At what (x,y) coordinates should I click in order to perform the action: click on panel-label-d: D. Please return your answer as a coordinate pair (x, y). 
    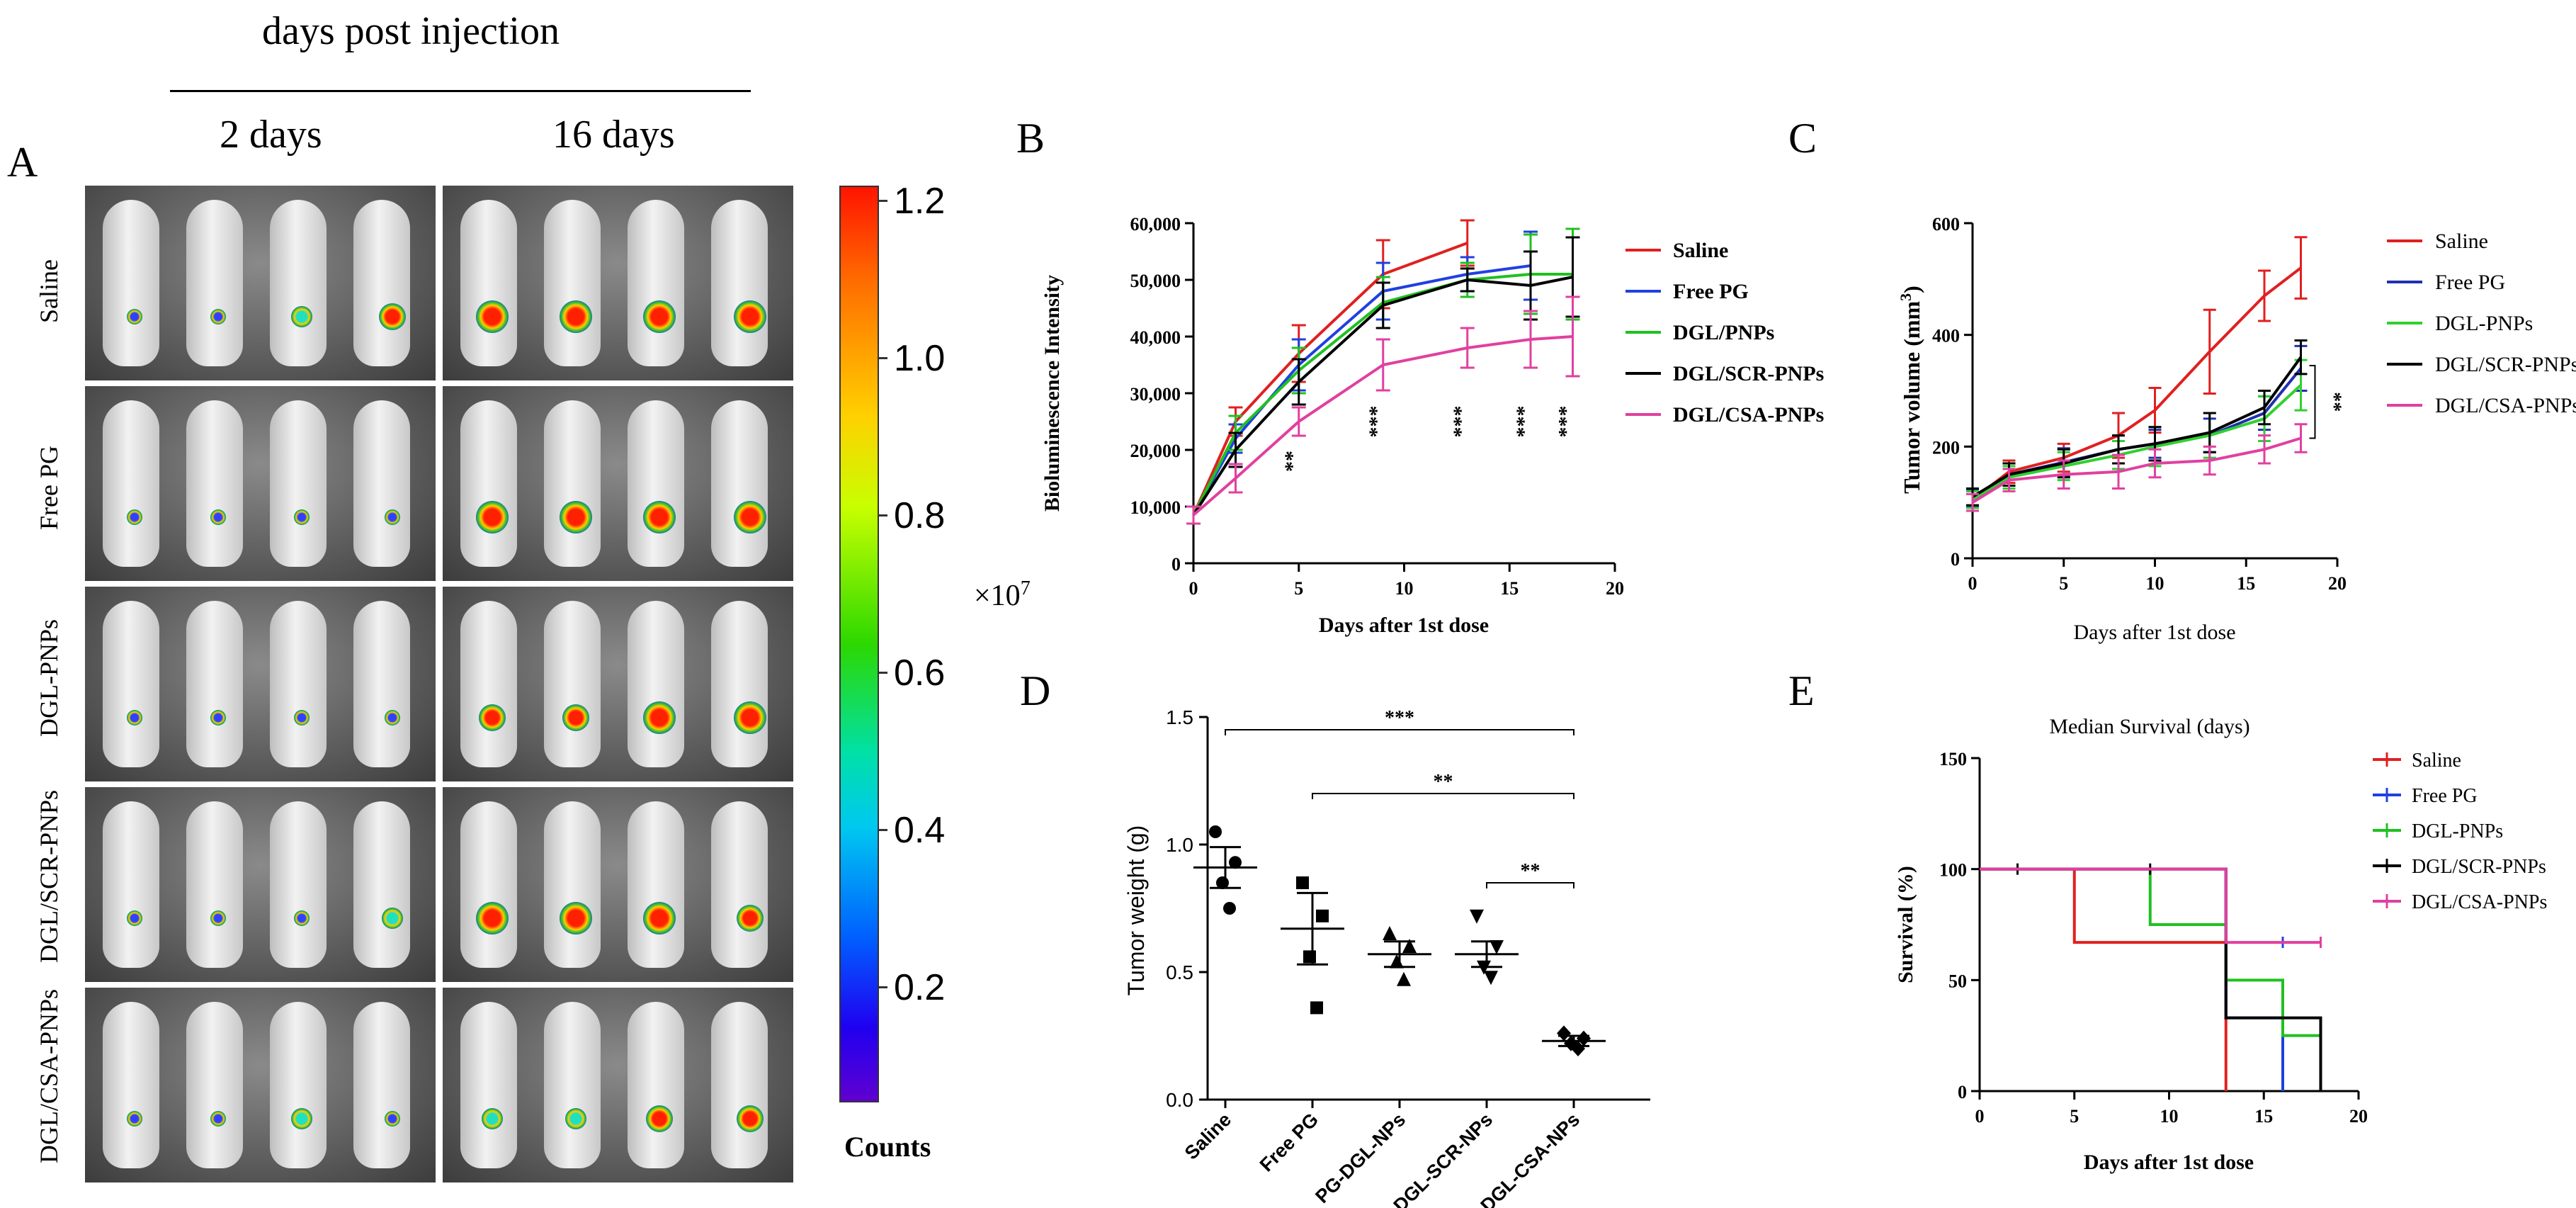
    Looking at the image, I should click on (1035, 690).